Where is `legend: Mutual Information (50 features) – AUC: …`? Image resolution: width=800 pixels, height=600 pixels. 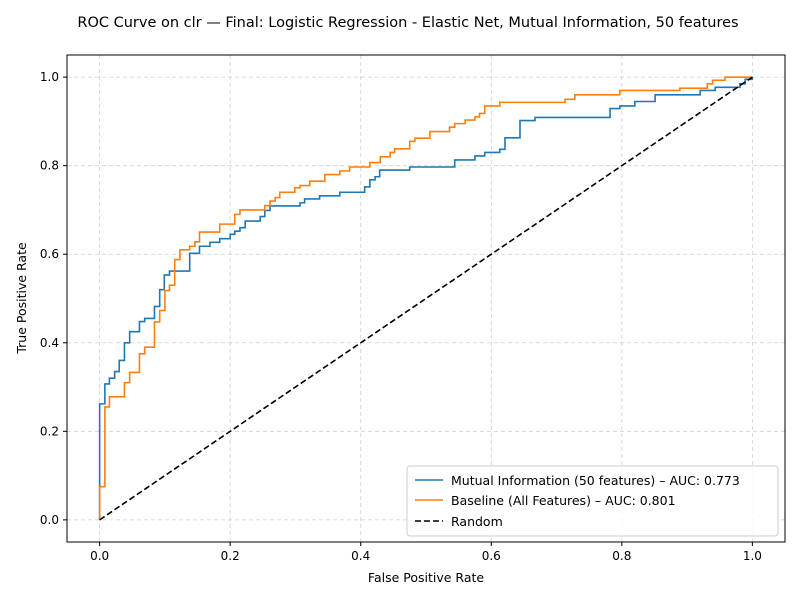
legend: Mutual Information (50 features) – AUC: … is located at coordinates (592, 501).